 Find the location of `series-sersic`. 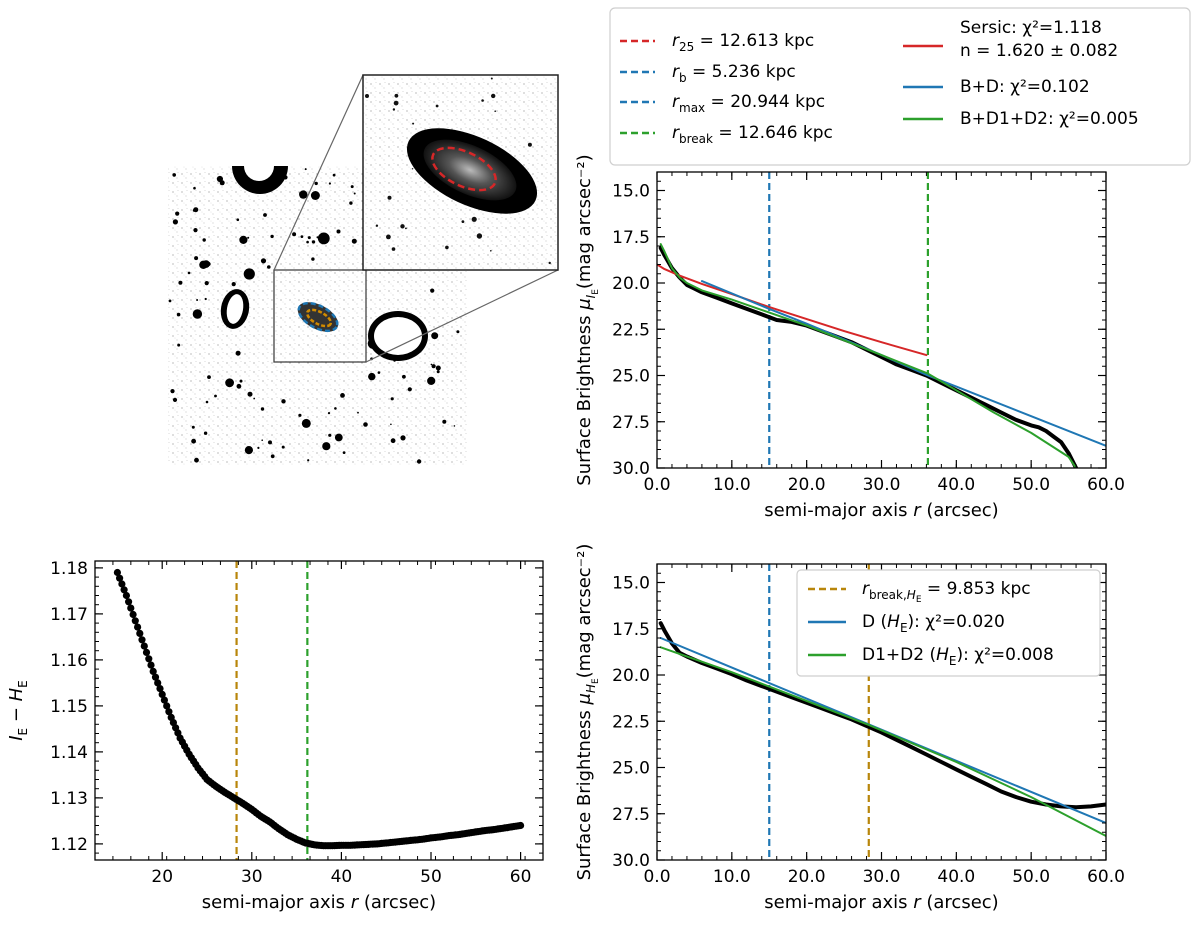

series-sersic is located at coordinates (792, 310).